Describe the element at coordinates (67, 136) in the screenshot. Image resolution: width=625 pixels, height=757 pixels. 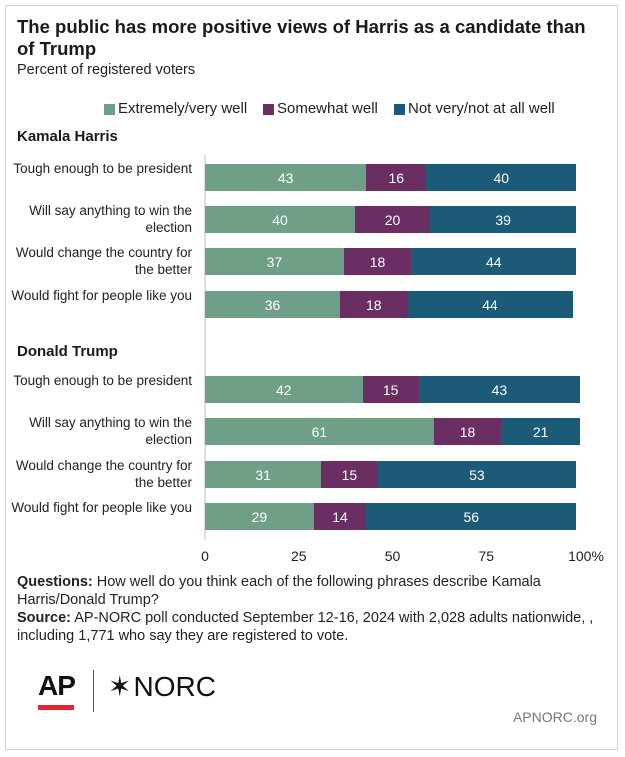
I see `group-label-0: Kamala Harris` at that location.